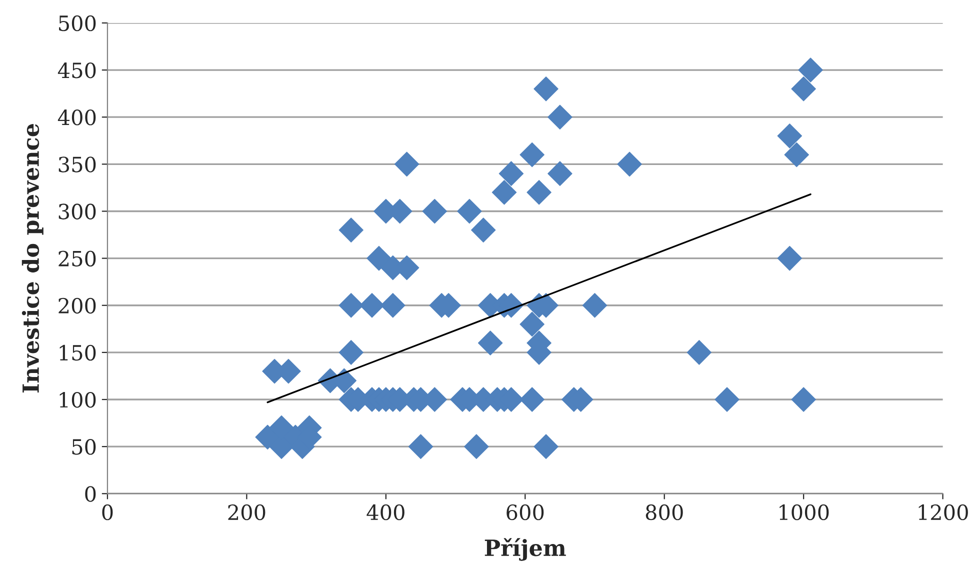 The width and height of the screenshot is (977, 574). What do you see at coordinates (77, 23) in the screenshot?
I see `y-tick-label: 500` at bounding box center [77, 23].